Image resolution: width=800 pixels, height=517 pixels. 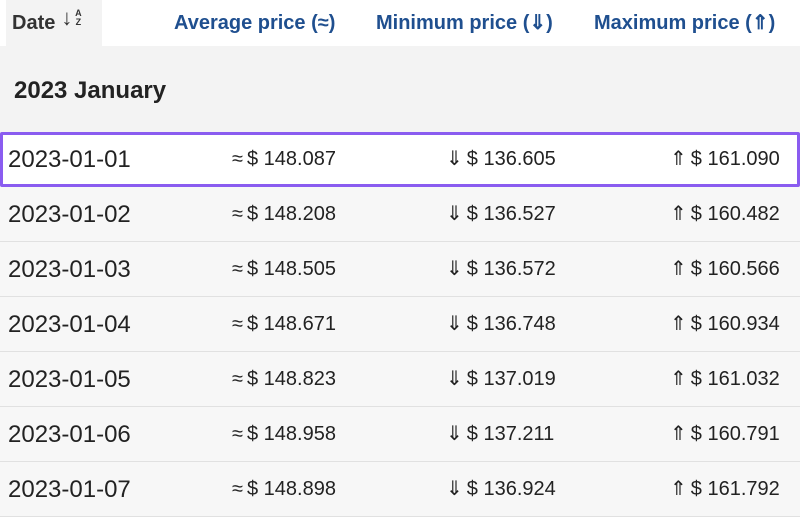 I want to click on table-row: 2023-01-02 ≈ $ 148.208 ⇓ $ 136.527 ⇑ $ 160.482, so click(x=400, y=214).